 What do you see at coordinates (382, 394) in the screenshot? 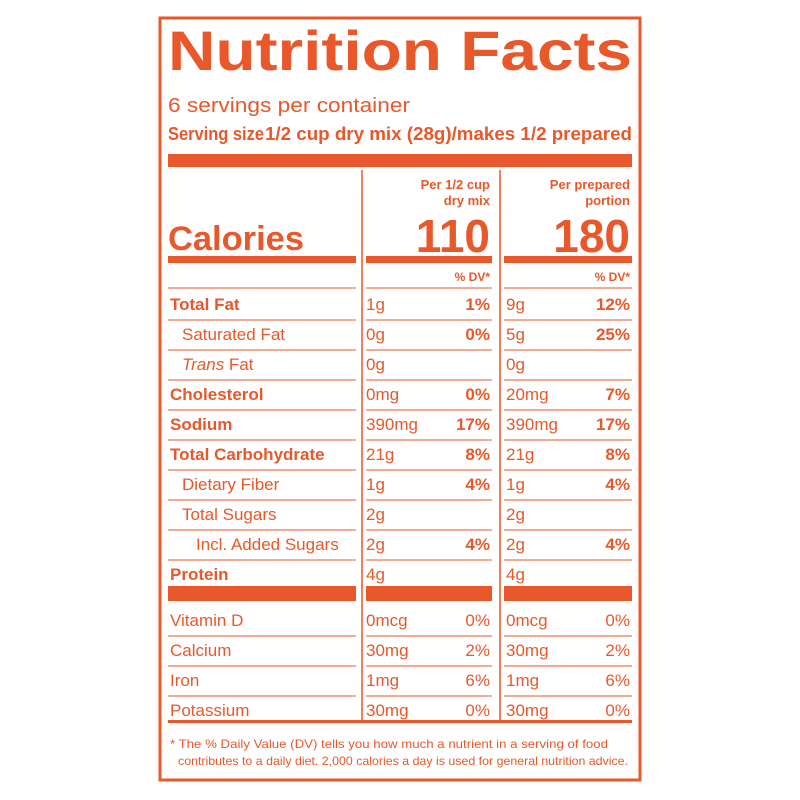
I see `nutrient-amount: 0mg` at bounding box center [382, 394].